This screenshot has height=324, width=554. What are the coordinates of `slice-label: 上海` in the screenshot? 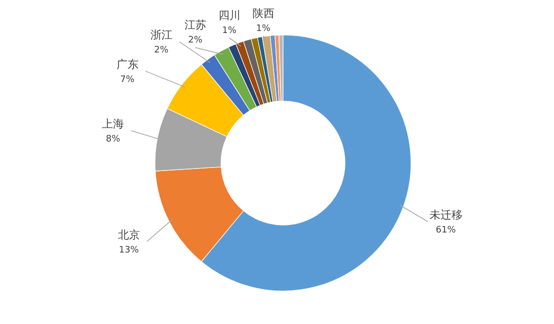 It's located at (113, 124).